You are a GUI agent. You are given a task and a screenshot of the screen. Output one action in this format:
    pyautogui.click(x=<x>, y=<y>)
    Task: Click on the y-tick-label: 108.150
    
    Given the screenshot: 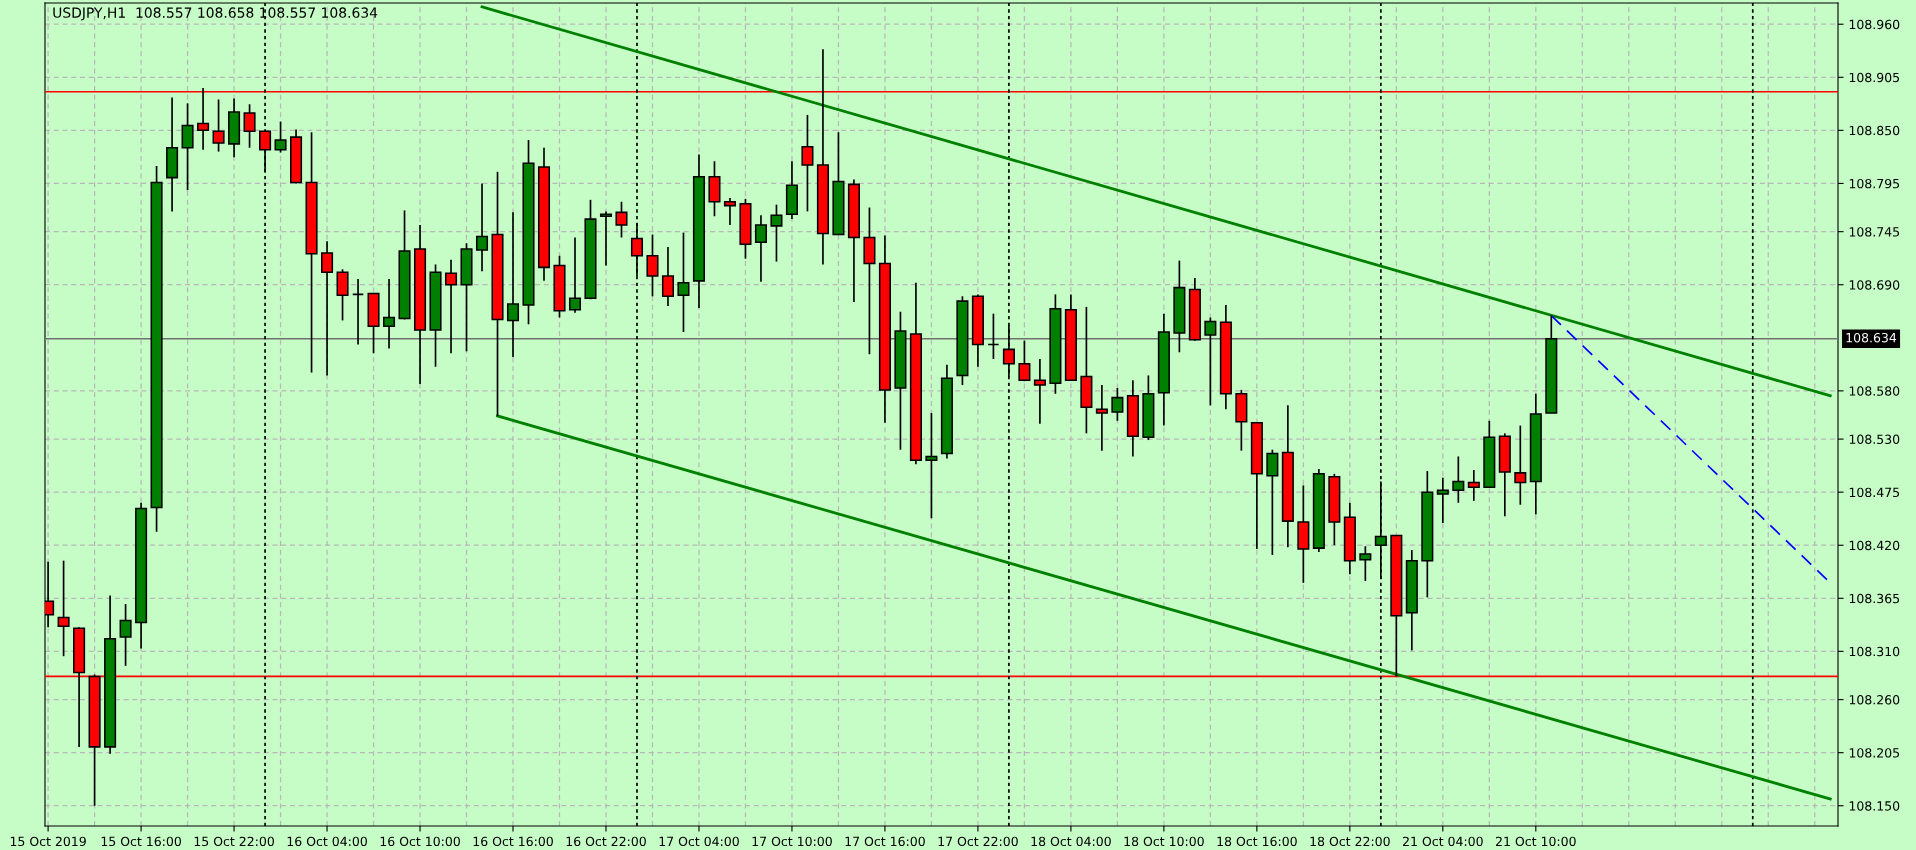 What is the action you would take?
    pyautogui.click(x=1874, y=806)
    